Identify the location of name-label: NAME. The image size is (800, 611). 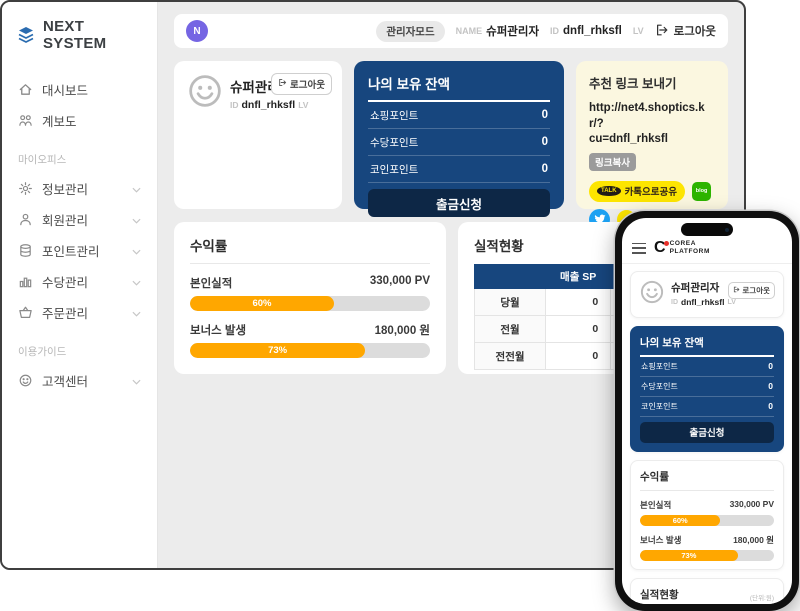
(469, 31).